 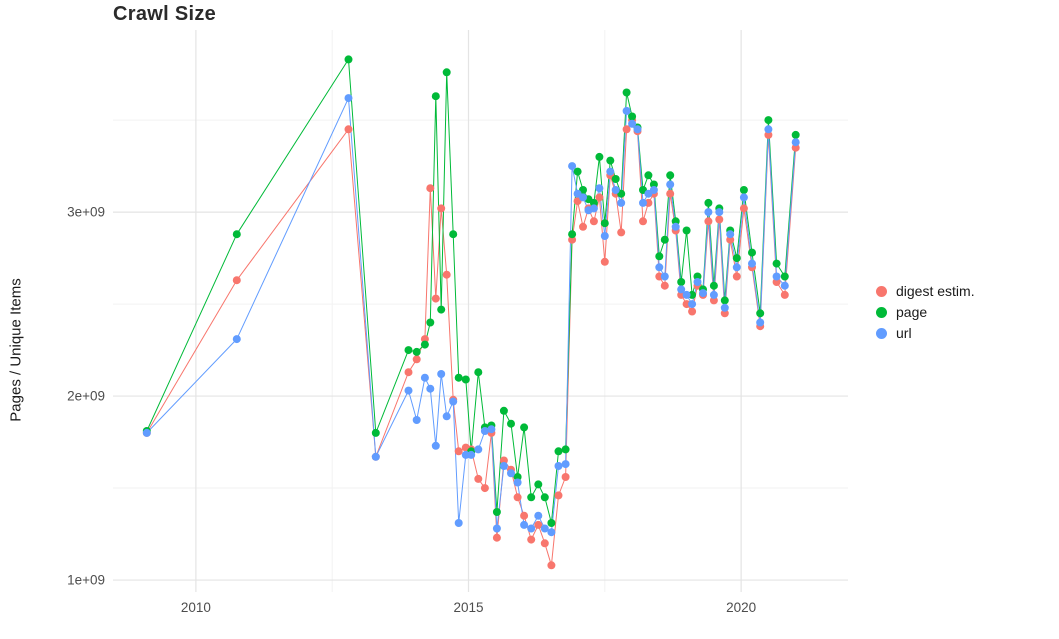 What do you see at coordinates (935, 291) in the screenshot?
I see `legend-label-digest-estim: digest estim.` at bounding box center [935, 291].